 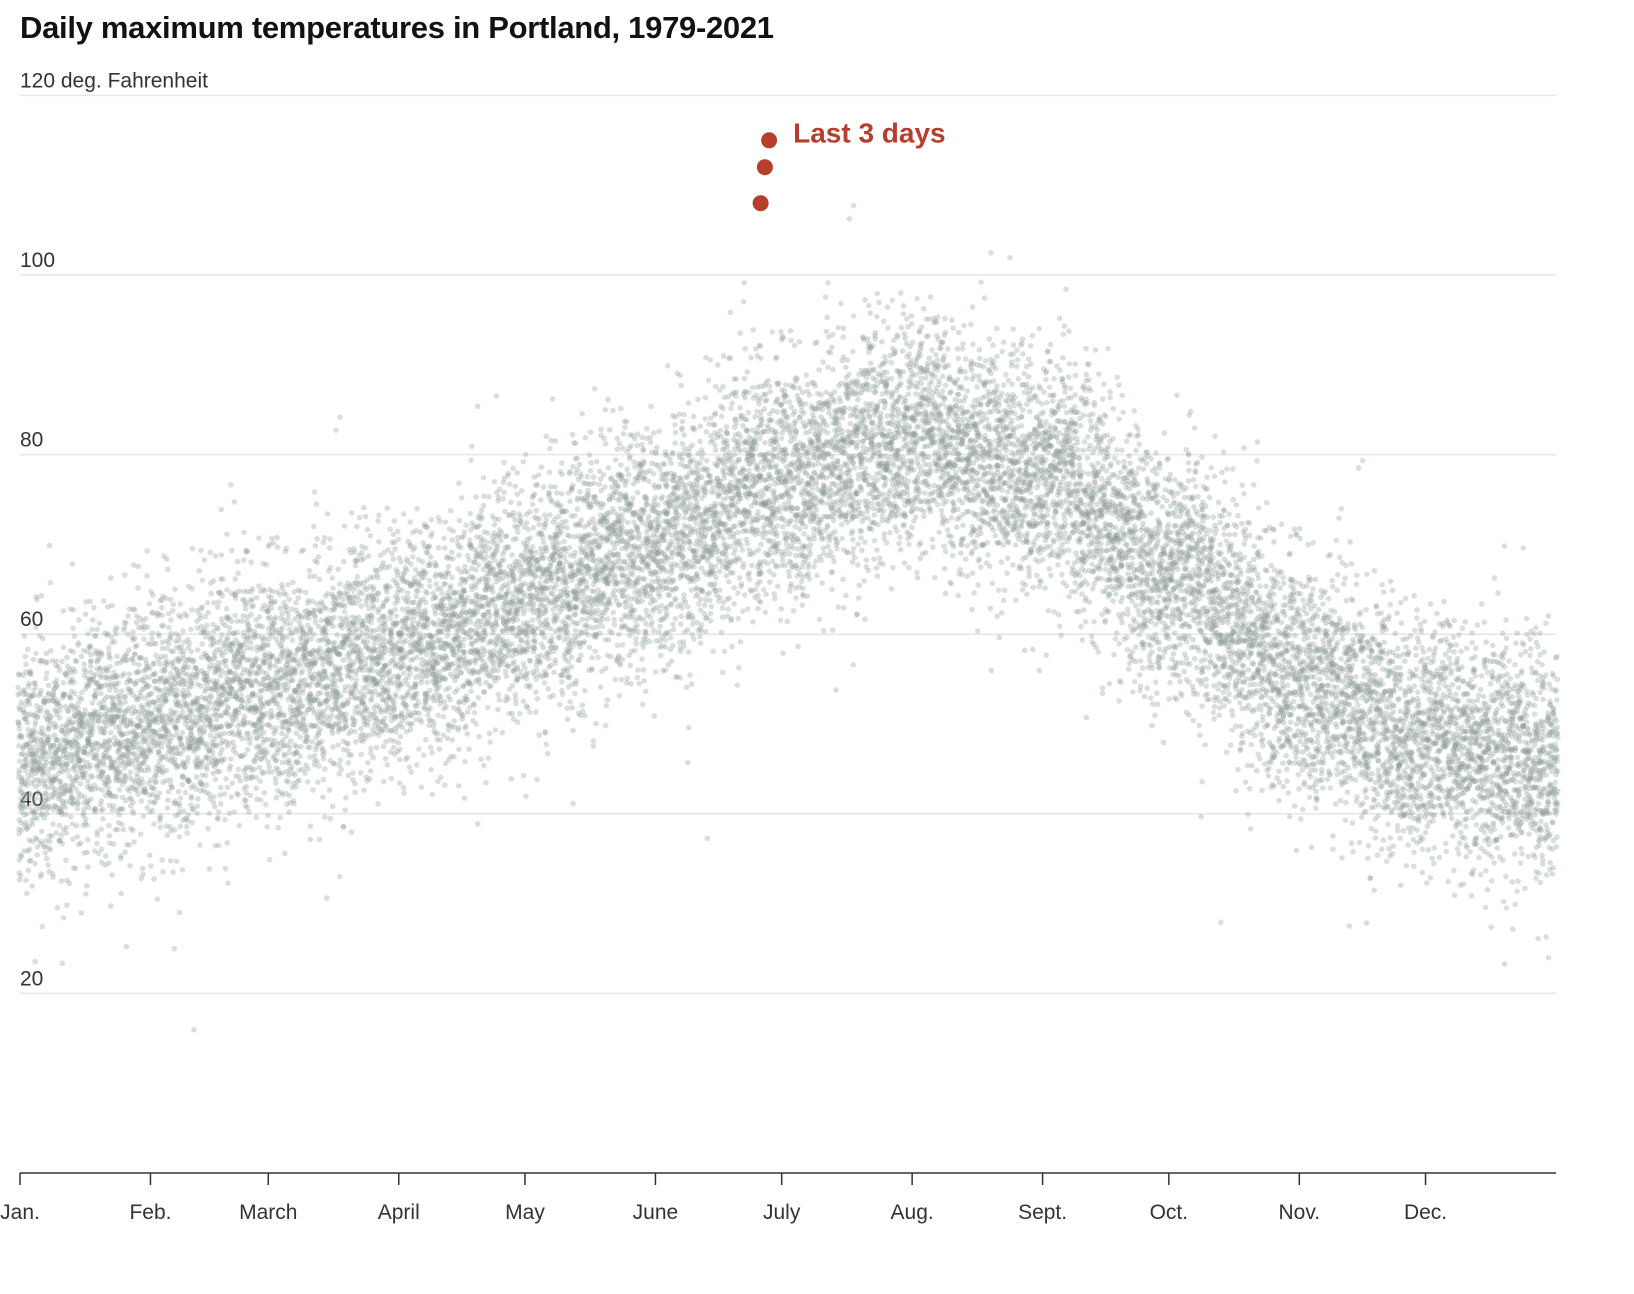 What do you see at coordinates (31, 619) in the screenshot?
I see `y-tick-label: 60` at bounding box center [31, 619].